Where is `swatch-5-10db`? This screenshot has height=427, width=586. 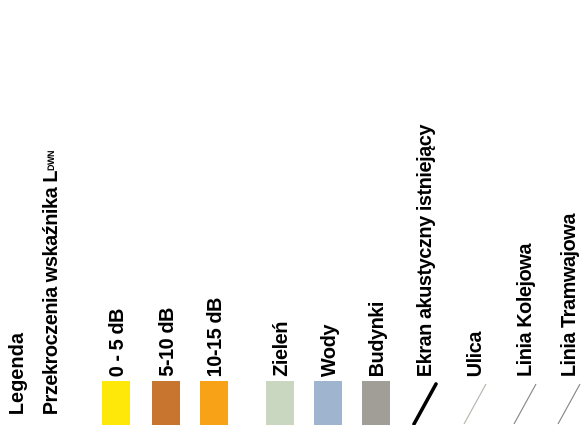
swatch-5-10db is located at coordinates (166, 403).